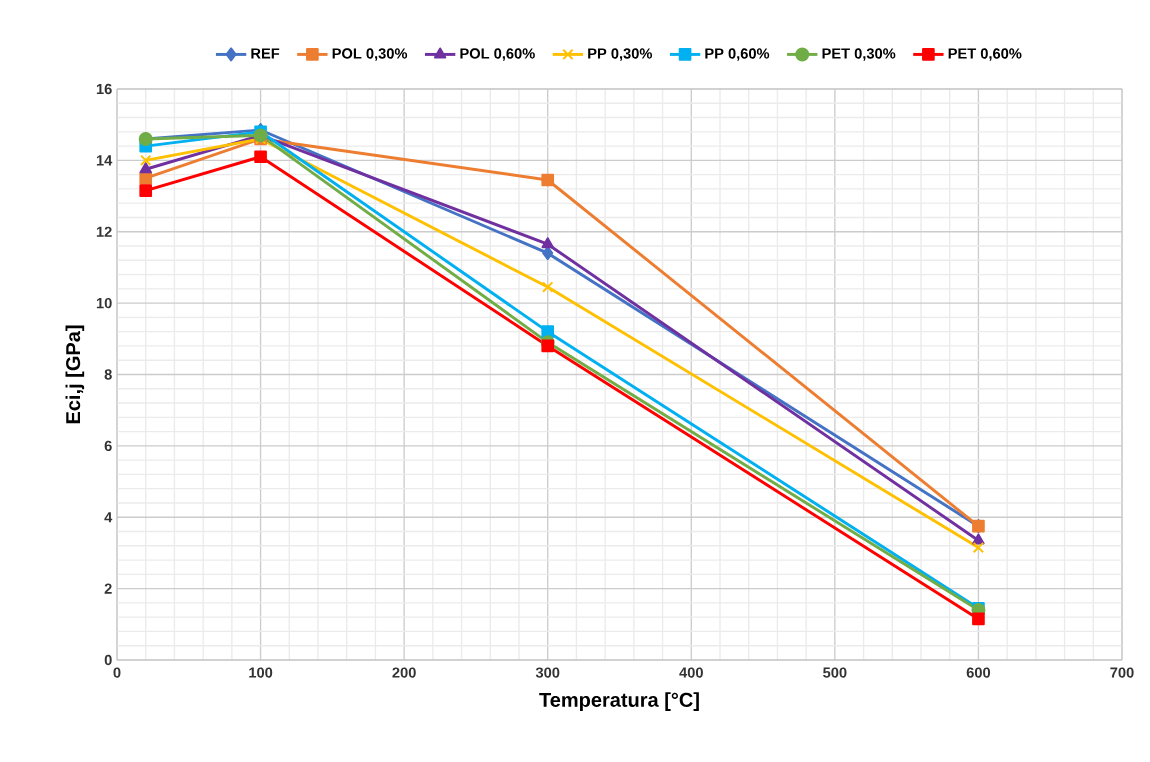 The image size is (1150, 762). Describe the element at coordinates (835, 672) in the screenshot. I see `x-tick-label: 500` at that location.